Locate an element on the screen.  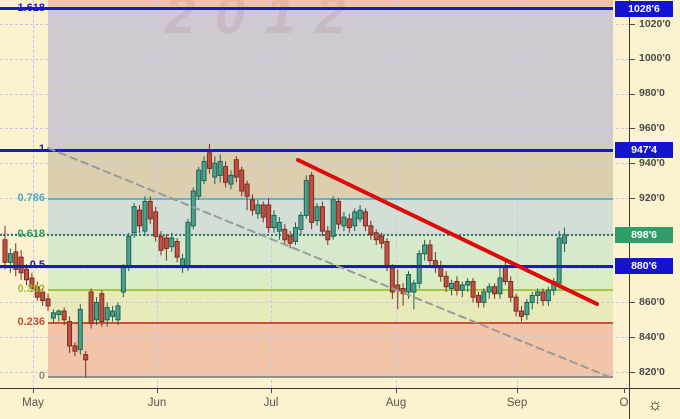
fib-level-line-0.382 is located at coordinates (330, 290).